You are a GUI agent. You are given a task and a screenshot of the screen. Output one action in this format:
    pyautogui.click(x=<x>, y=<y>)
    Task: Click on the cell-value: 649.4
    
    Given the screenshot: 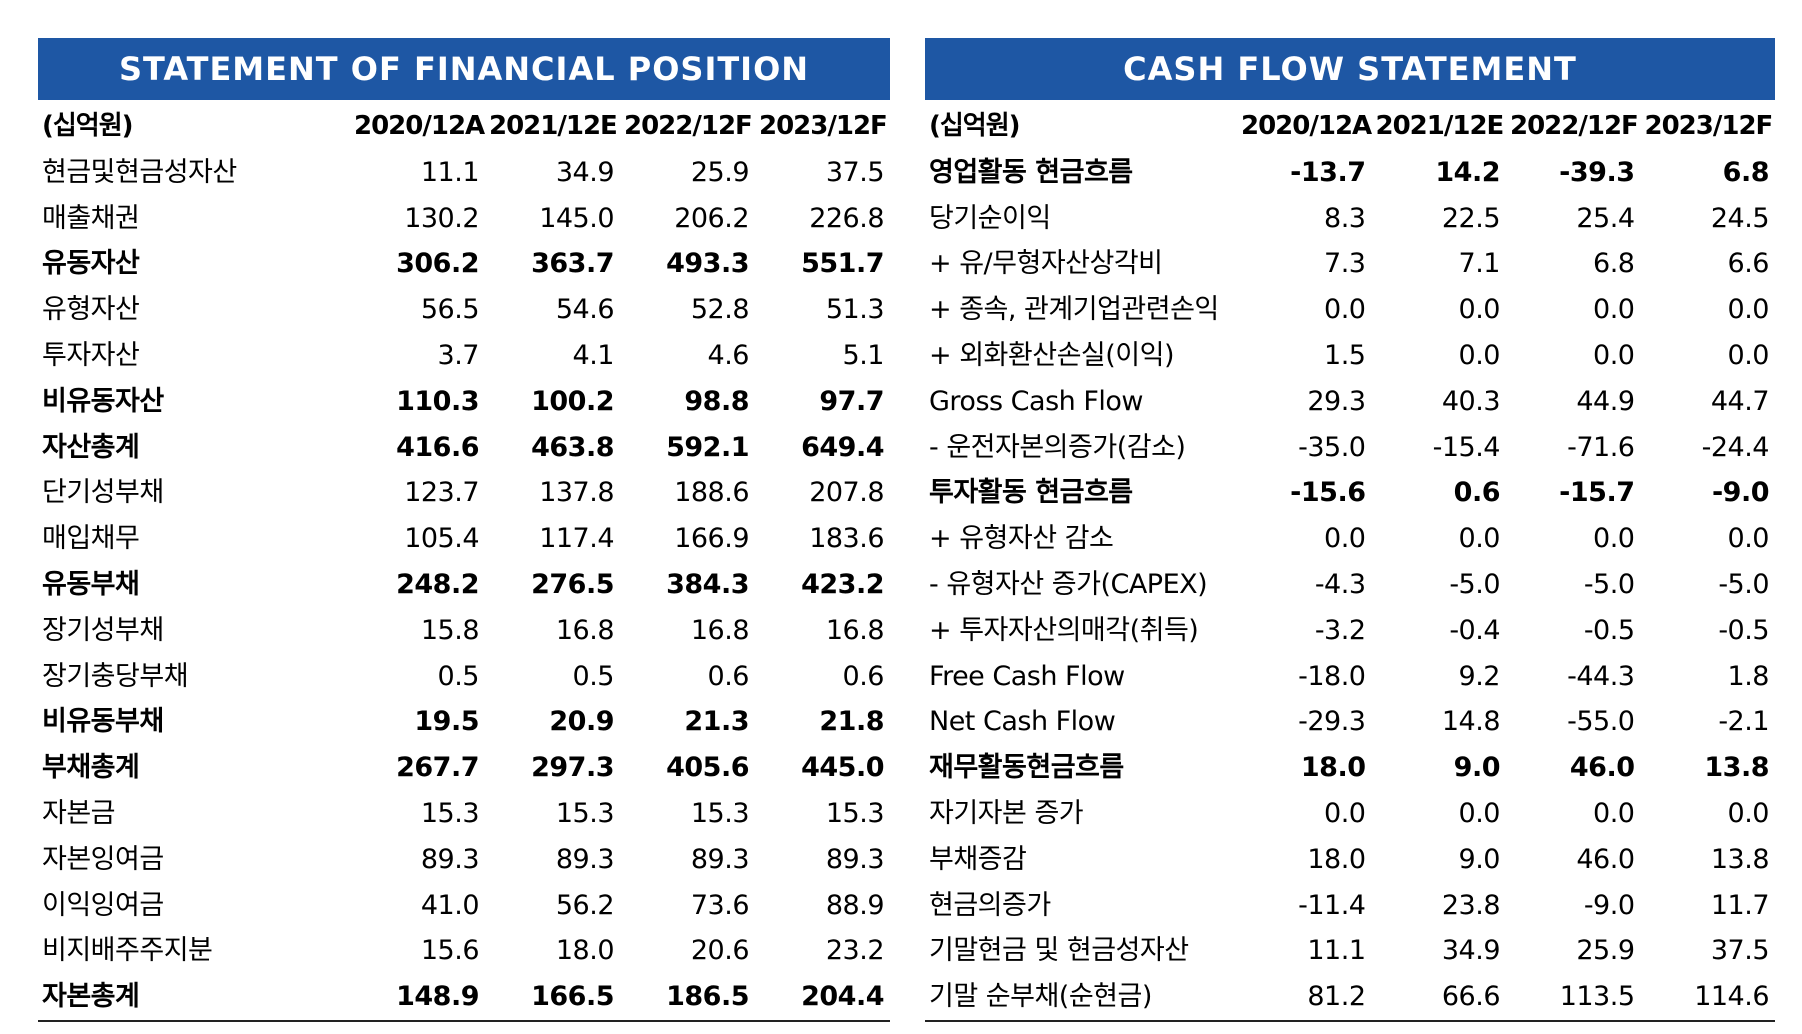 What is the action you would take?
    pyautogui.click(x=842, y=447)
    